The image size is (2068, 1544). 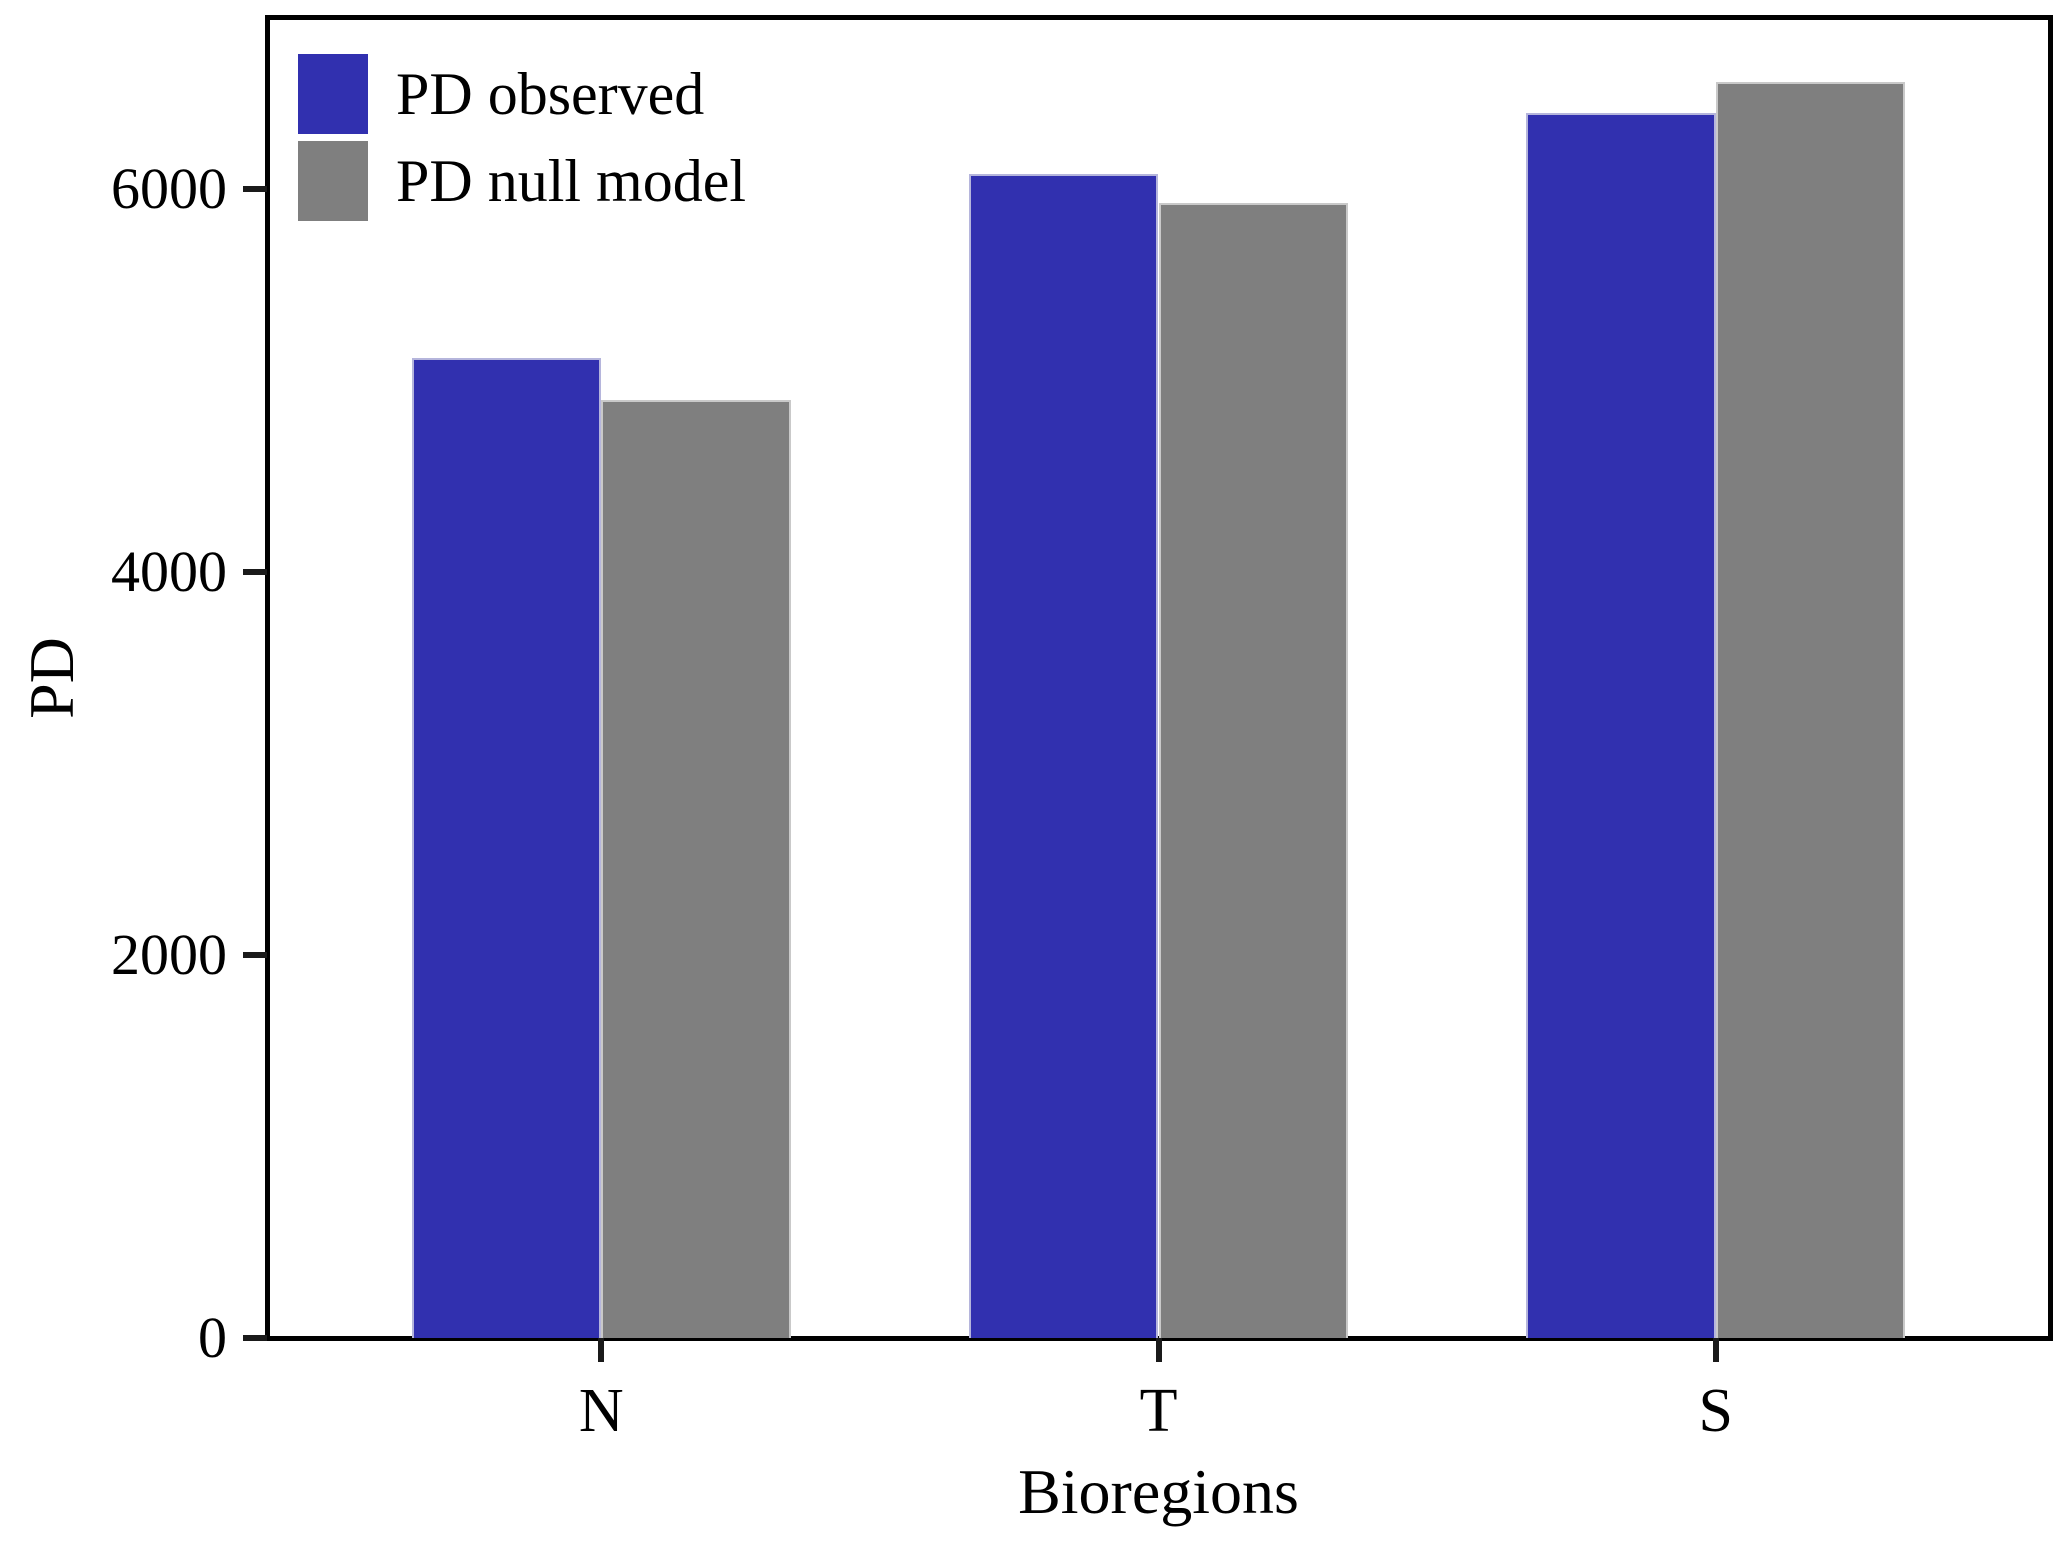 I want to click on legend-label: PD observed, so click(x=550, y=94).